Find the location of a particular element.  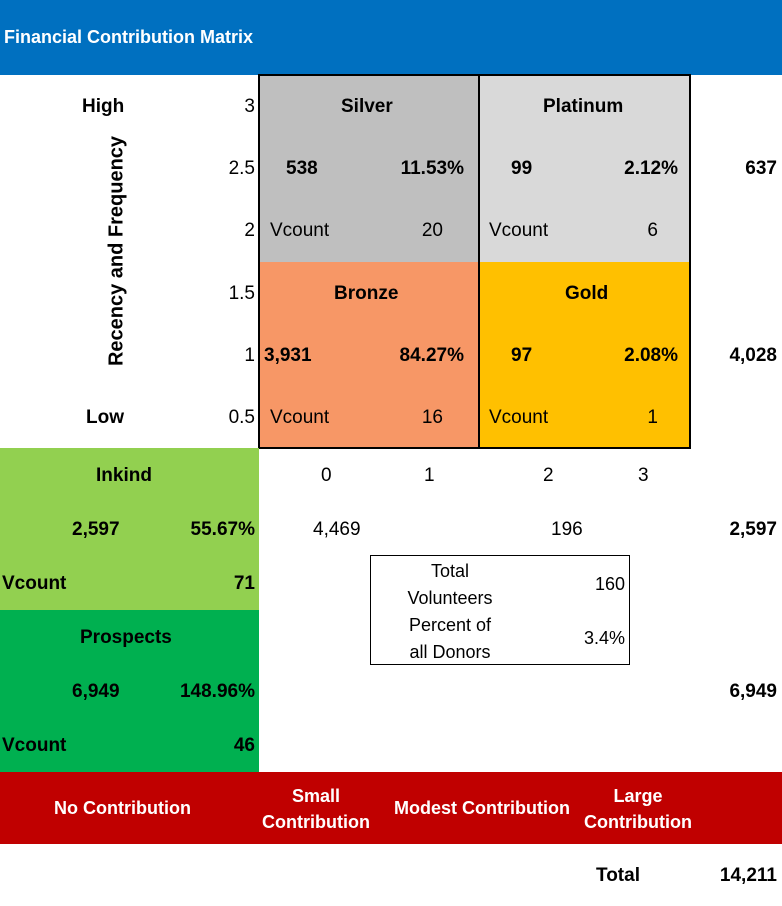

y-tick: 2 is located at coordinates (249, 230).